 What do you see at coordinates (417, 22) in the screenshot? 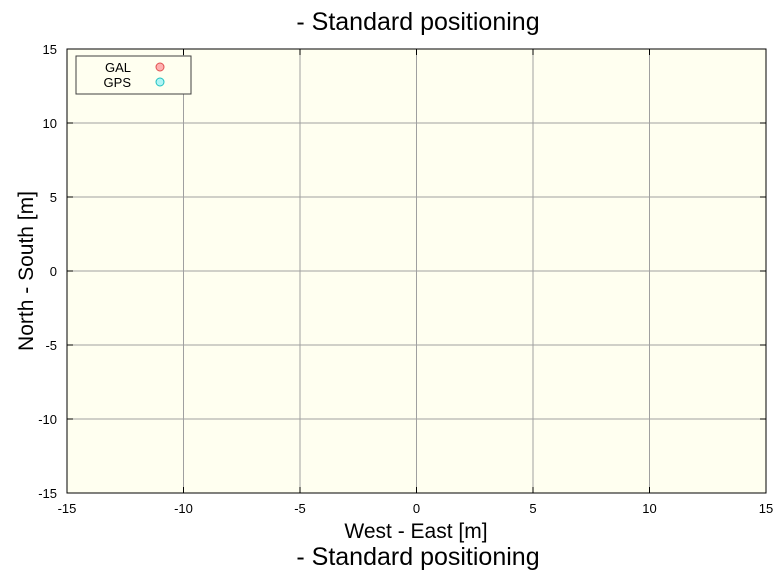
I see `chart-title: - Standard positioning` at bounding box center [417, 22].